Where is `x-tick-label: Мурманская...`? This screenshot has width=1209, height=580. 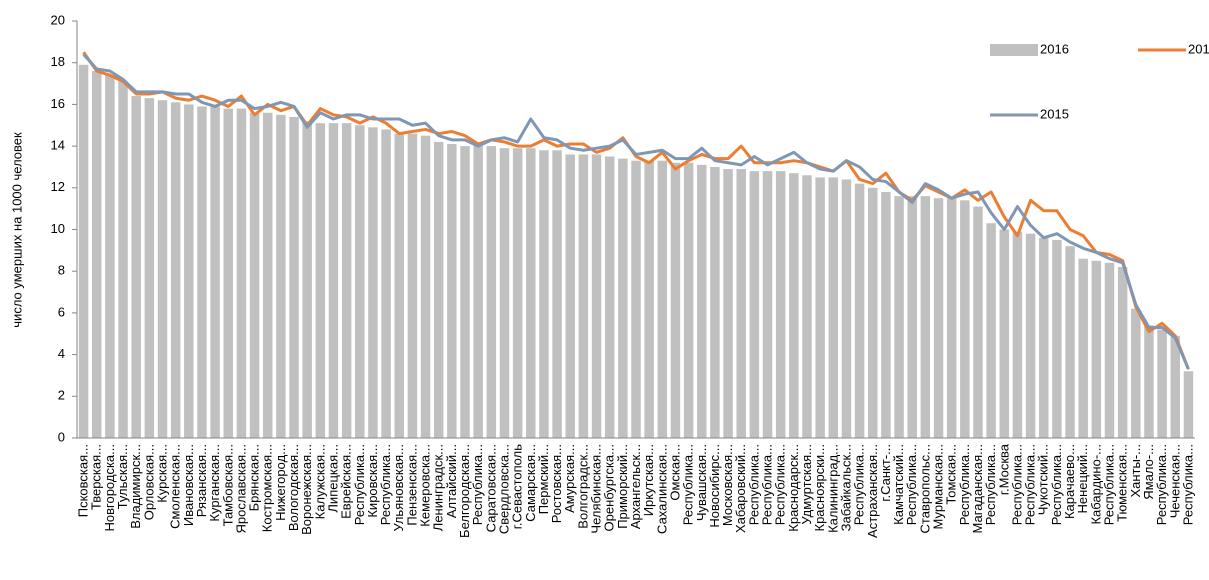 x-tick-label: Мурманская... is located at coordinates (938, 486).